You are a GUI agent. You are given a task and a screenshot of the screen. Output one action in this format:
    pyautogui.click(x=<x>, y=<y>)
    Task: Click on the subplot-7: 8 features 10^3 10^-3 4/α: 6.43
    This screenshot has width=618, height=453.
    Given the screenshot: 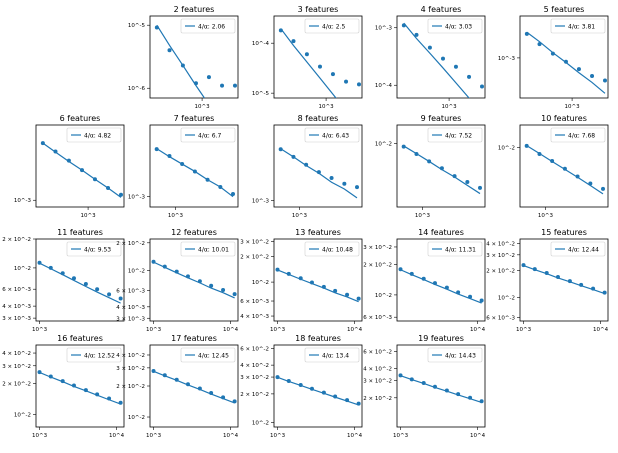 What is the action you would take?
    pyautogui.click(x=307, y=166)
    